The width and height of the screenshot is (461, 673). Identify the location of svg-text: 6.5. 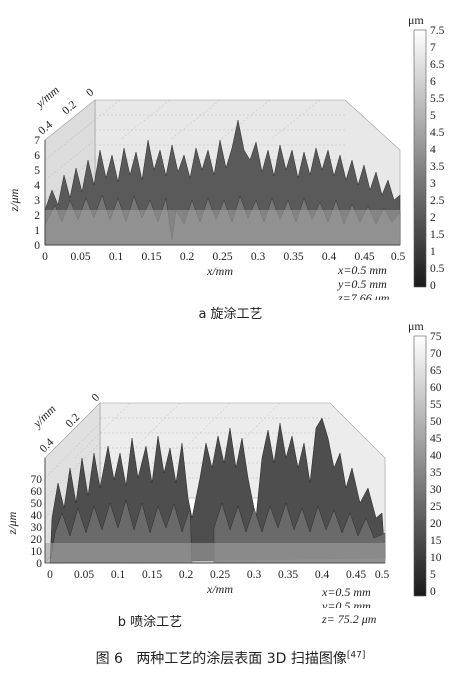
(437, 65).